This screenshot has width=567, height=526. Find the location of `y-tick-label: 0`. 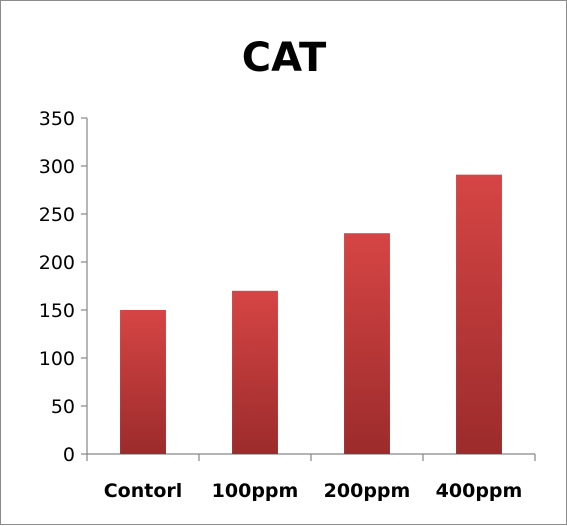

y-tick-label: 0 is located at coordinates (69, 455).